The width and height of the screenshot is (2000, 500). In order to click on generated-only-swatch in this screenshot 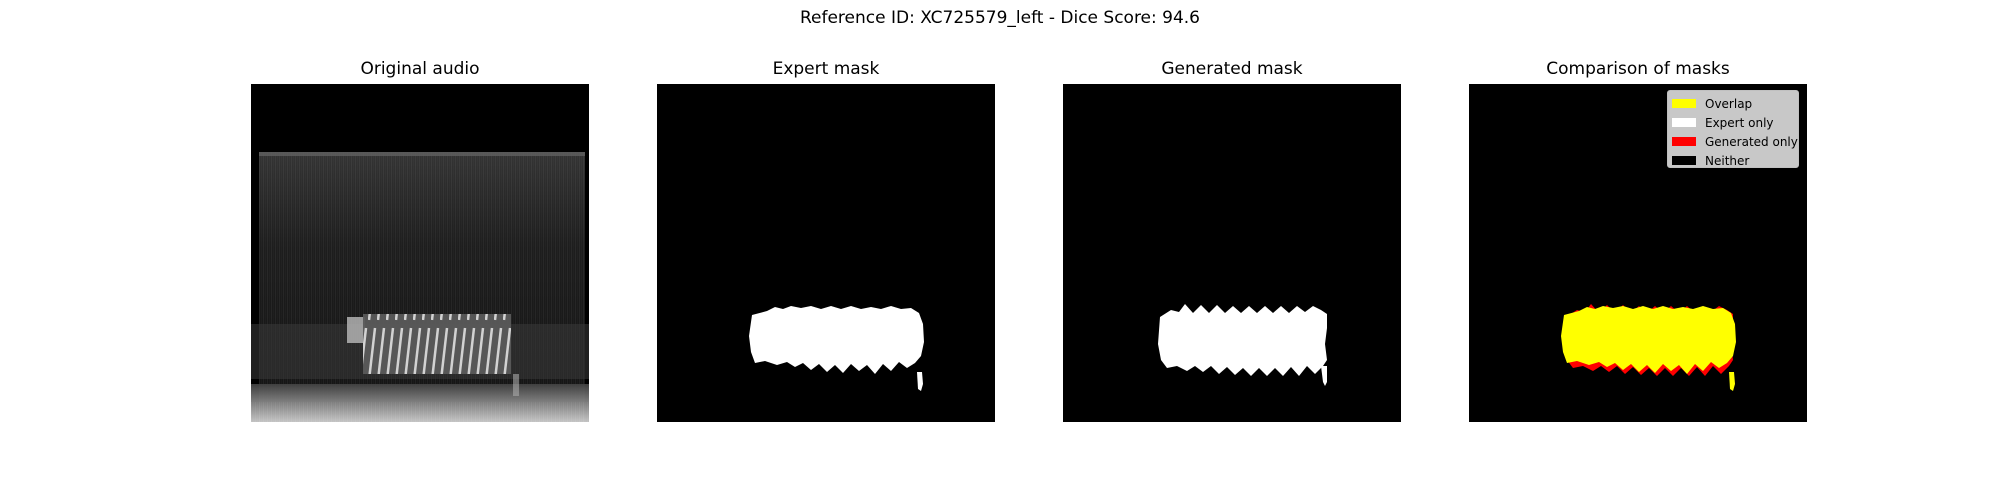, I will do `click(1684, 141)`.